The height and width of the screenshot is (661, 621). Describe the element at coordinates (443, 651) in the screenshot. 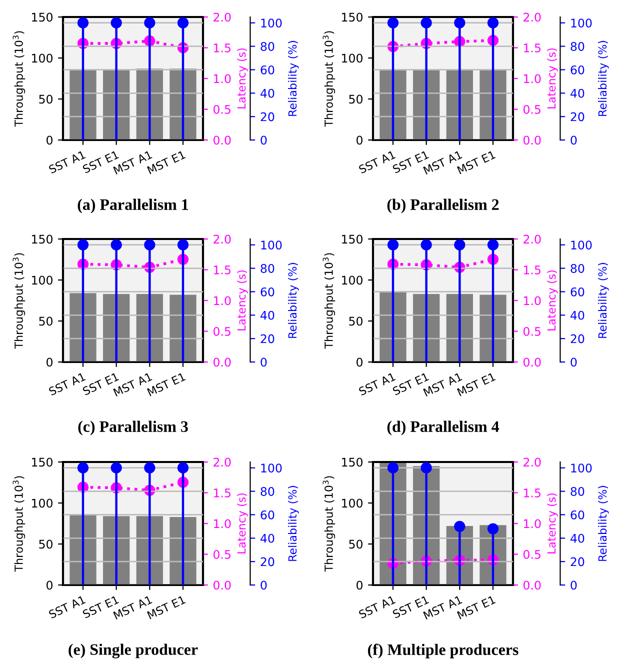

I see `text: (f) Multiple producers` at that location.